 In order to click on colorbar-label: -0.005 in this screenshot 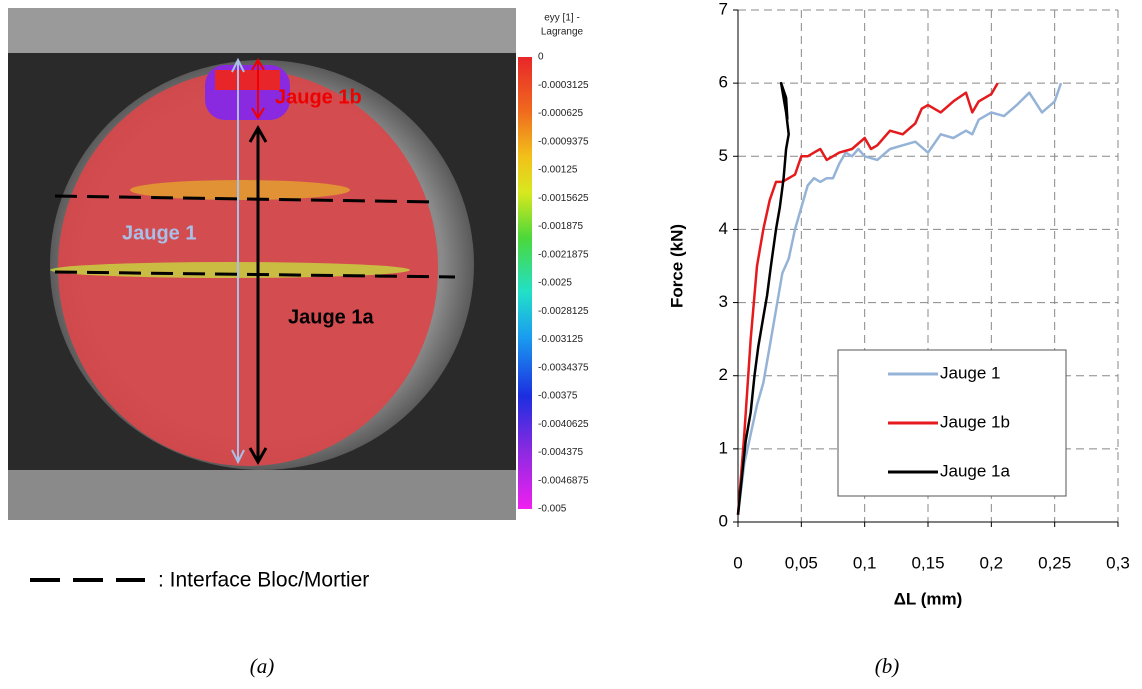, I will do `click(552, 509)`.